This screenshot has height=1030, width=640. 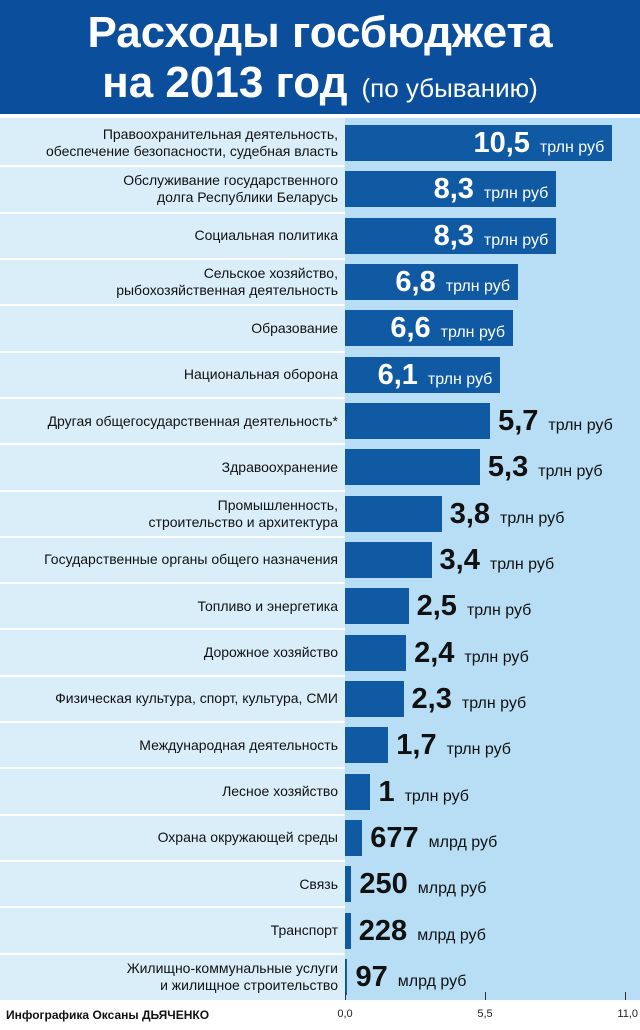 What do you see at coordinates (415, 282) in the screenshot?
I see `value-number: 6,8` at bounding box center [415, 282].